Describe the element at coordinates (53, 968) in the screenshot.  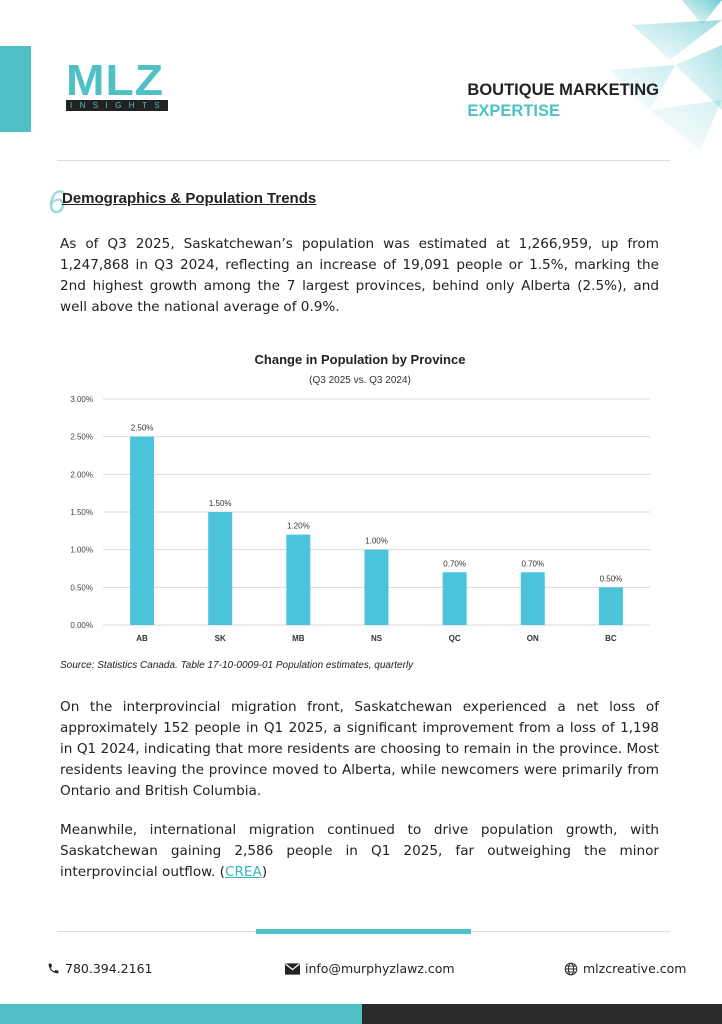
I see `phone-icon` at that location.